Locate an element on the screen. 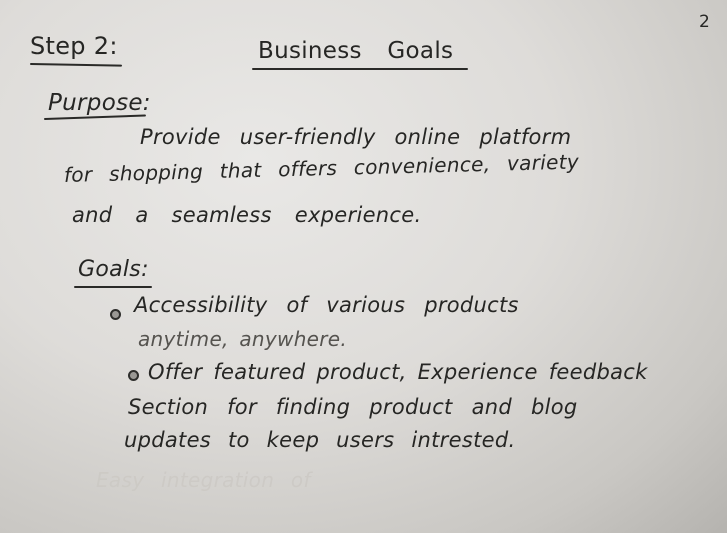  page-title: Business Goals is located at coordinates (356, 51).